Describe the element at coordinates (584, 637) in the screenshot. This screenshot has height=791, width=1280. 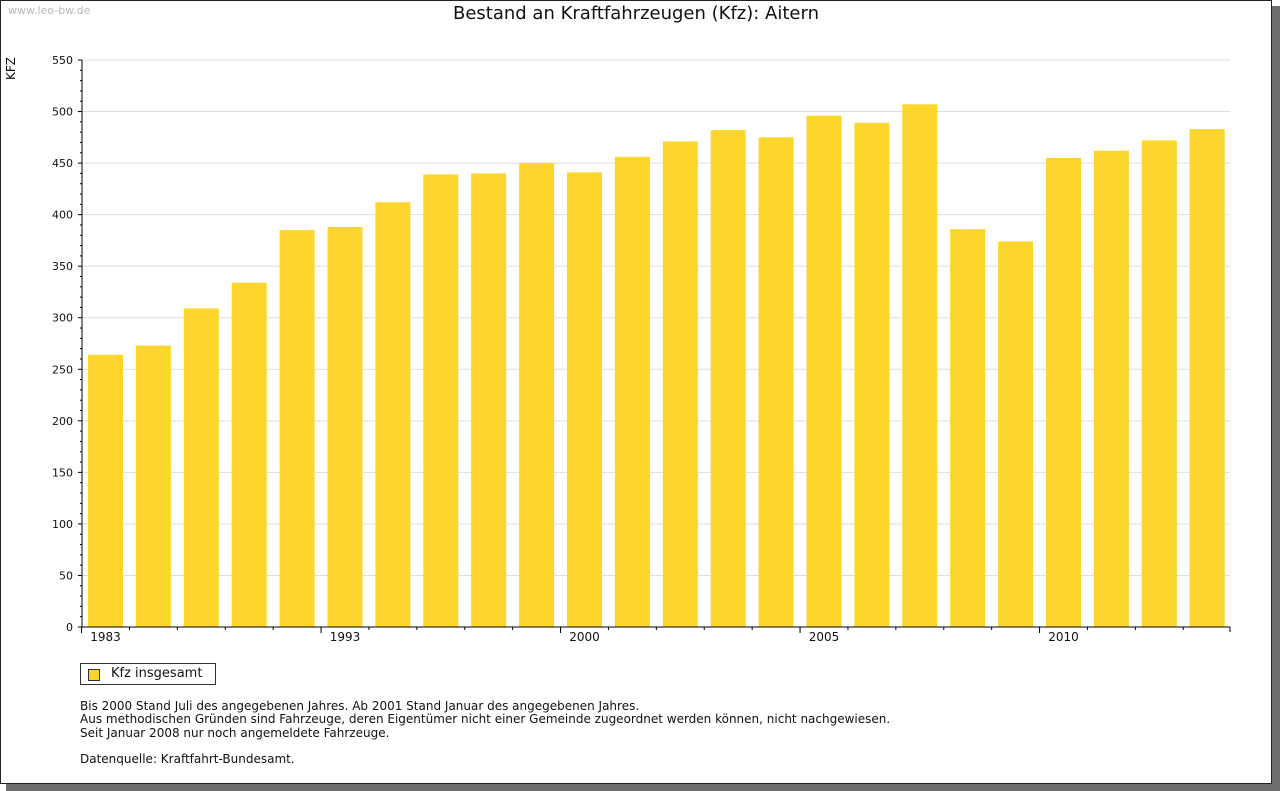
I see `x-tick-label: 2000` at that location.